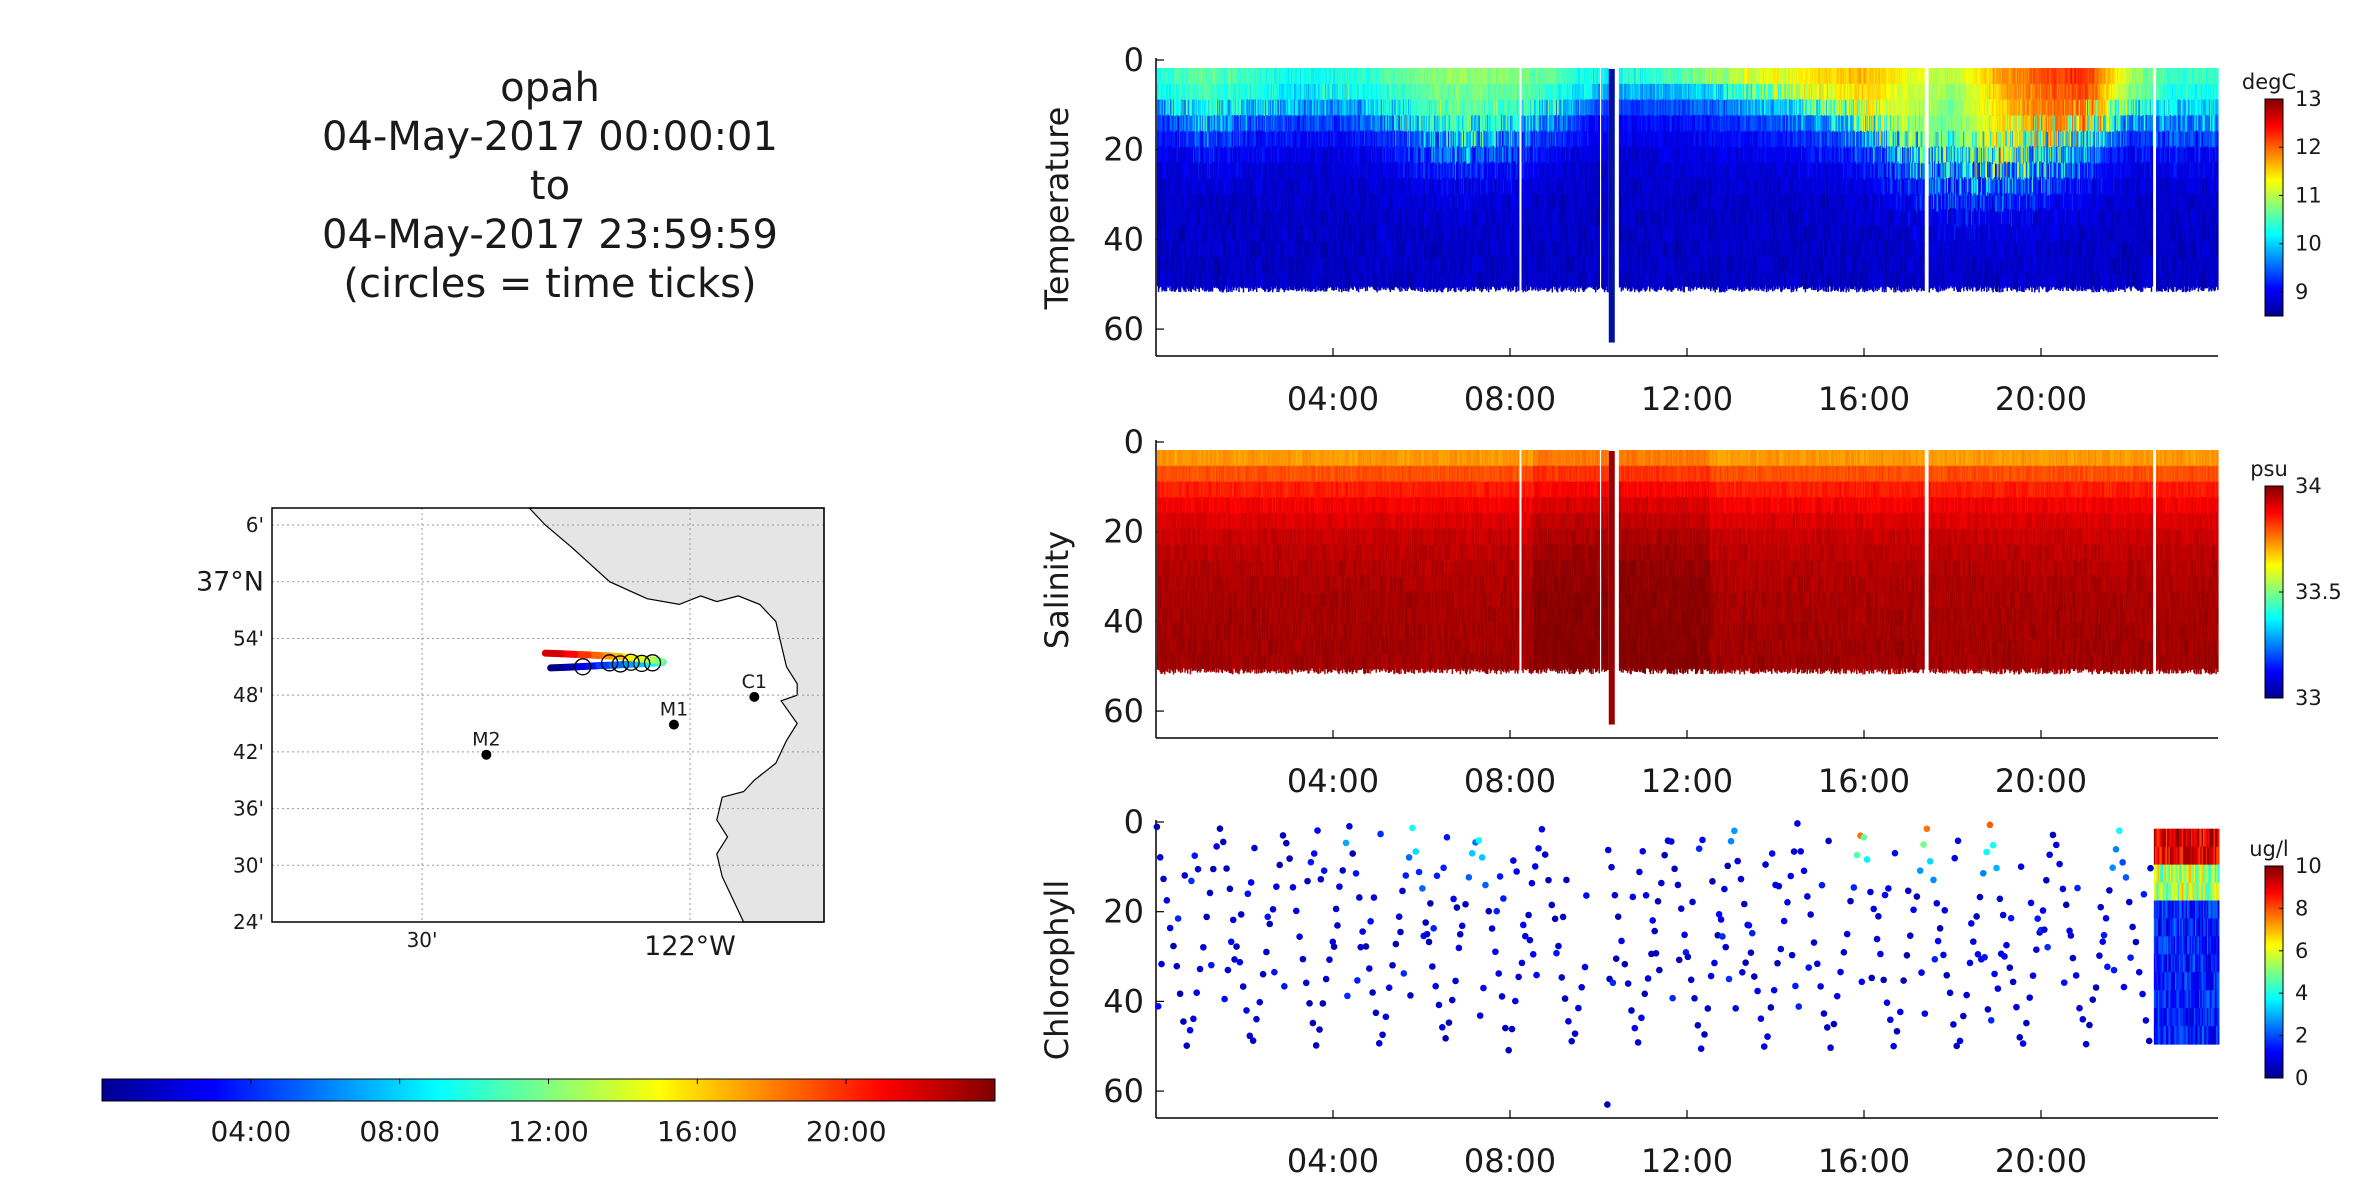 This screenshot has width=2362, height=1181. I want to click on map-lat-tick-label: 42', so click(248, 752).